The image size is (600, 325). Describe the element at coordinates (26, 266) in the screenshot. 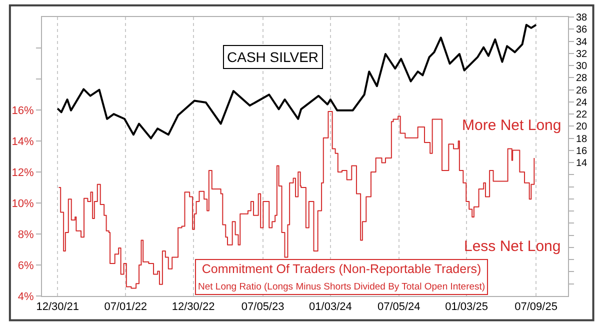

I see `y-tick-label: 6%` at that location.